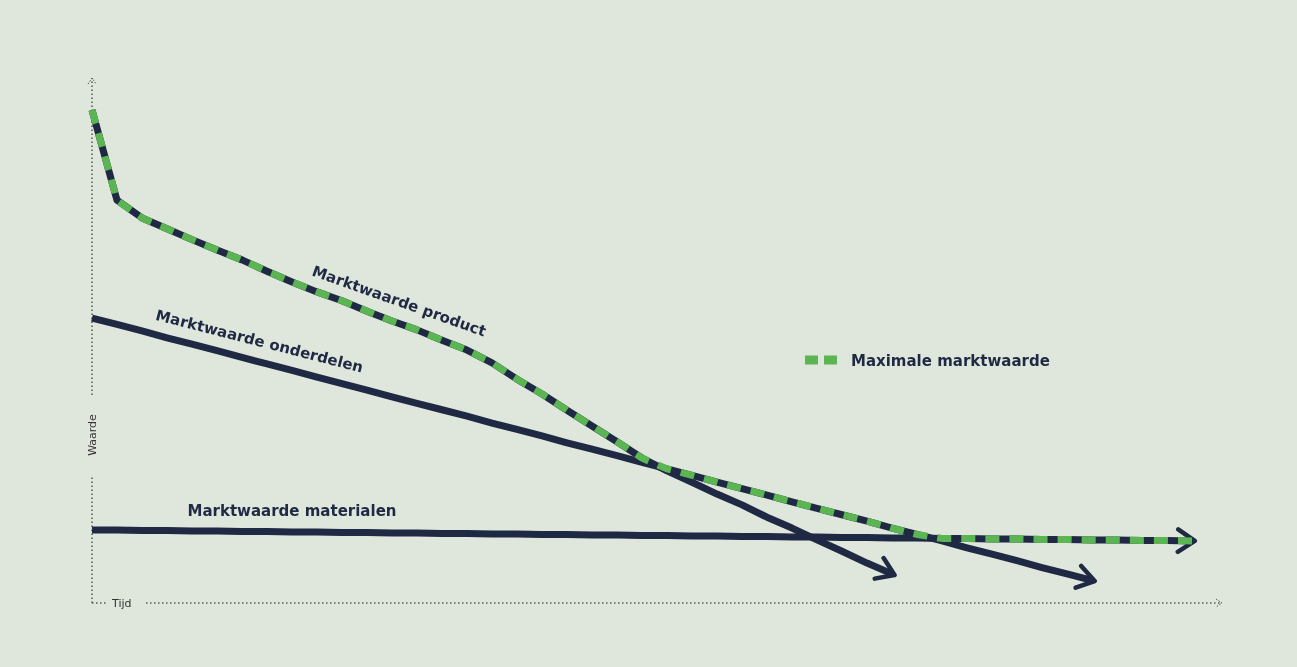 The width and height of the screenshot is (1297, 667). Describe the element at coordinates (121, 603) in the screenshot. I see `x-axis-title: Tijd` at that location.